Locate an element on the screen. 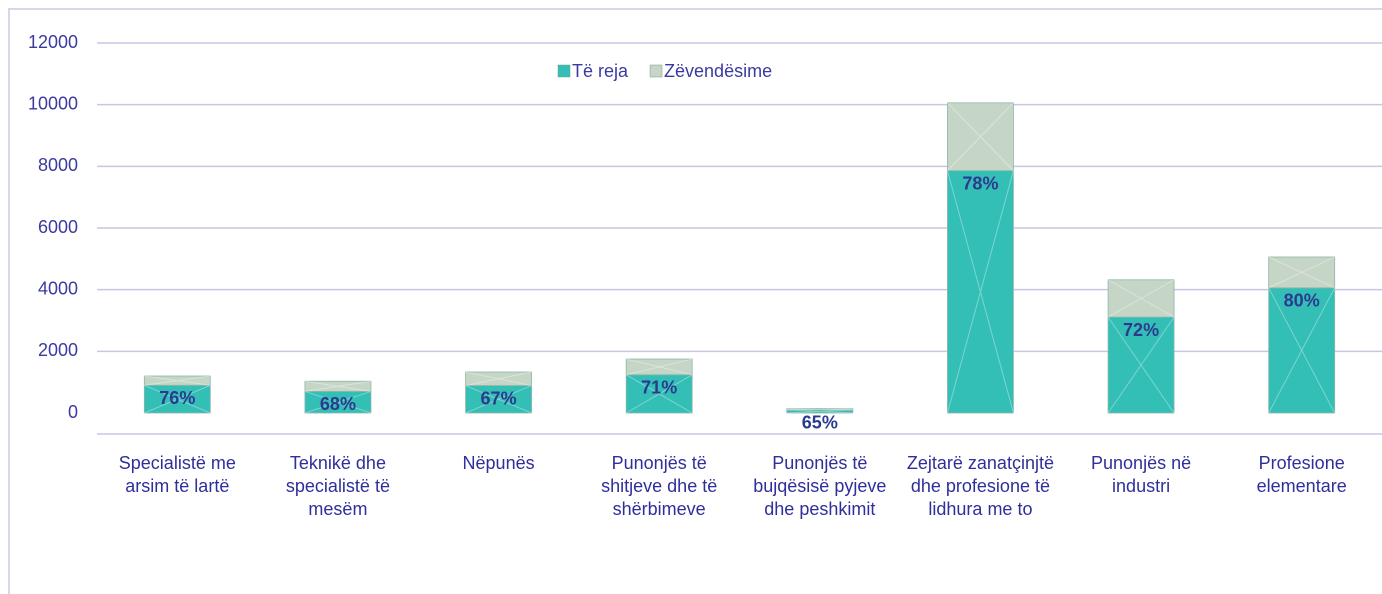 The height and width of the screenshot is (594, 1382). x-tick-label: Profesione elementare is located at coordinates (1301, 474).